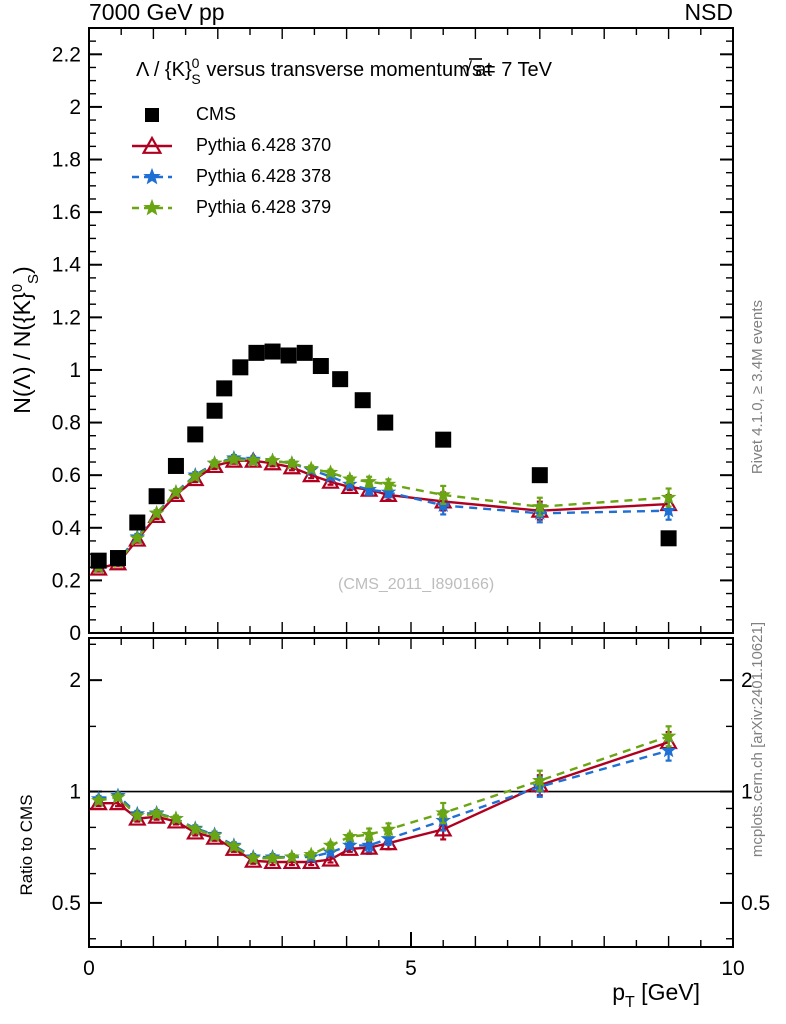 This screenshot has width=786, height=1024. Describe the element at coordinates (747, 680) in the screenshot. I see `ratio-y-tick-label-right: 2` at that location.